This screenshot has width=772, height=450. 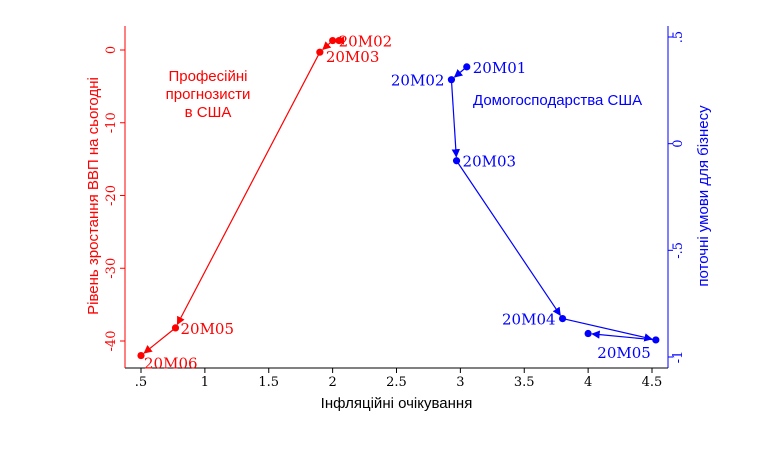 I want to click on right-tick-label: 0, so click(x=678, y=144).